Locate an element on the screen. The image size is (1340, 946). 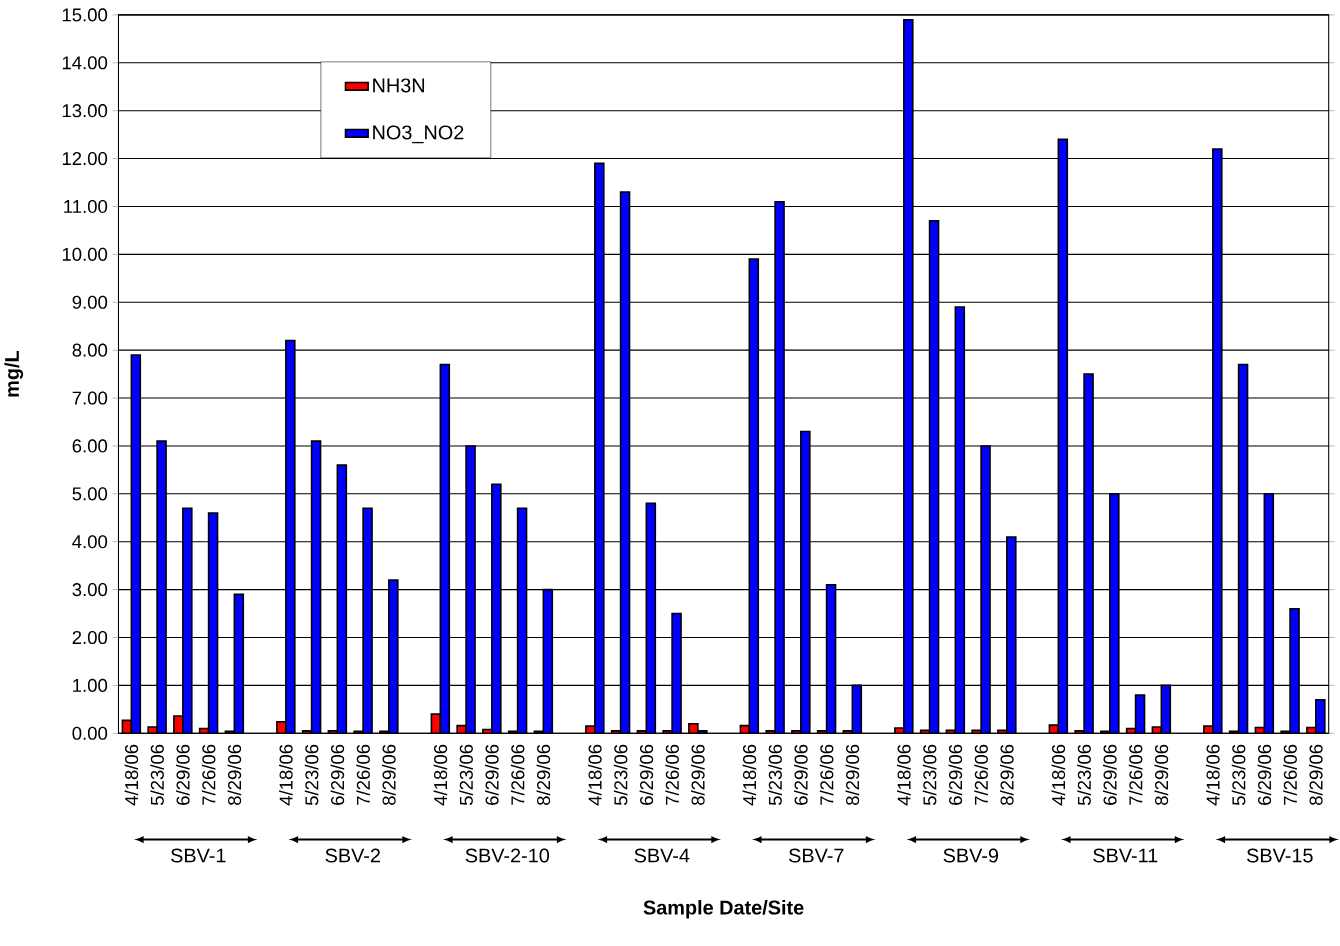
y-tick-label: 1.00 is located at coordinates (90, 685).